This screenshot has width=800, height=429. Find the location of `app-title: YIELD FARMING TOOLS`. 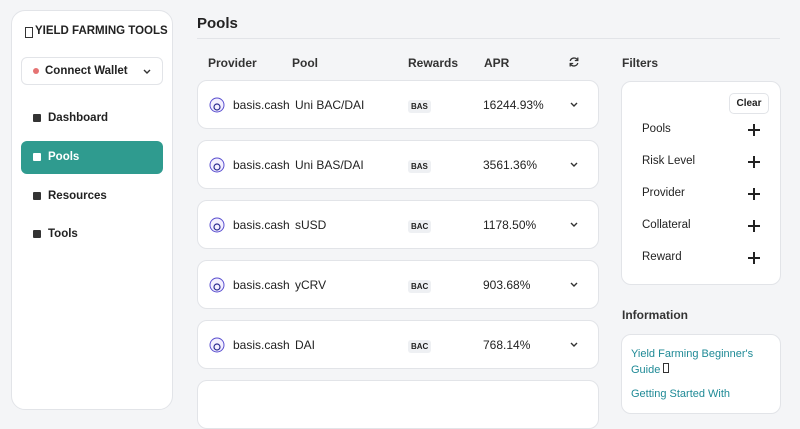

app-title: YIELD FARMING TOOLS is located at coordinates (101, 31).